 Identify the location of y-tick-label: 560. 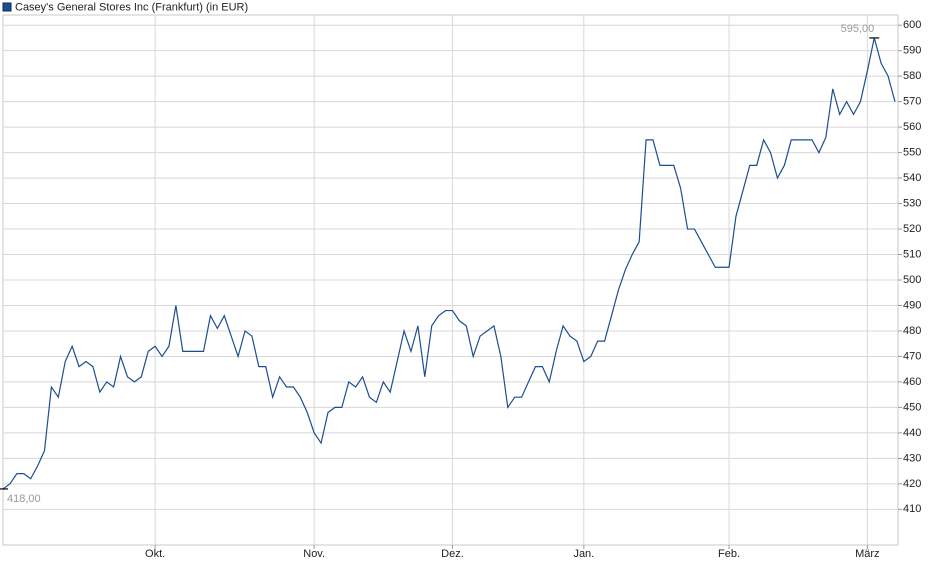
(912, 127).